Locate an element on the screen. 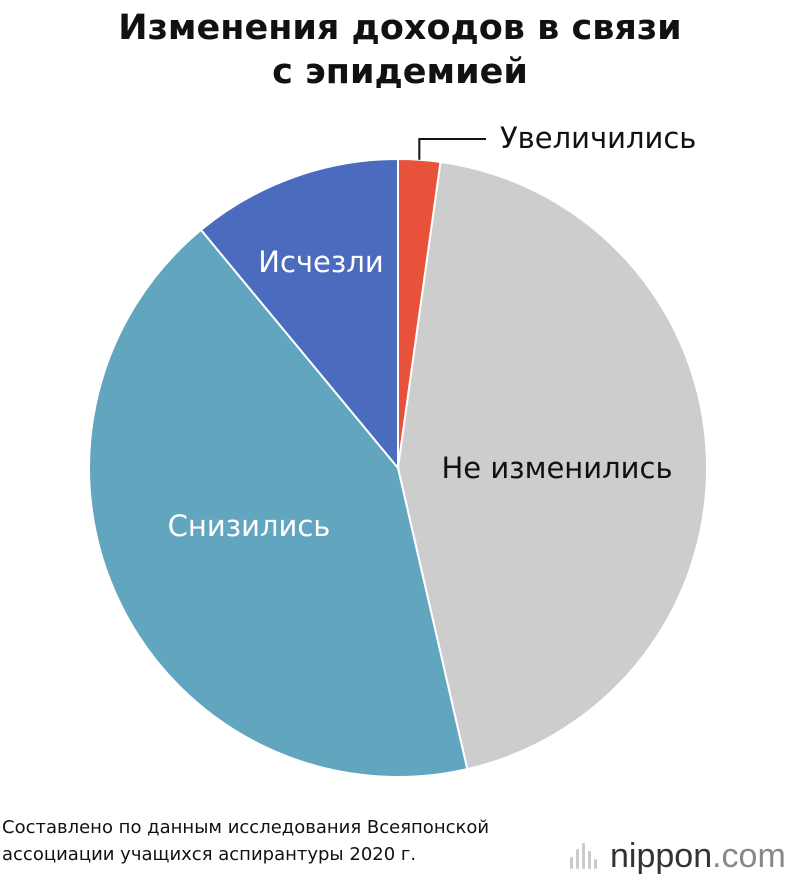 The height and width of the screenshot is (878, 800). chart-title-line-2: с эпидемией is located at coordinates (400, 72).